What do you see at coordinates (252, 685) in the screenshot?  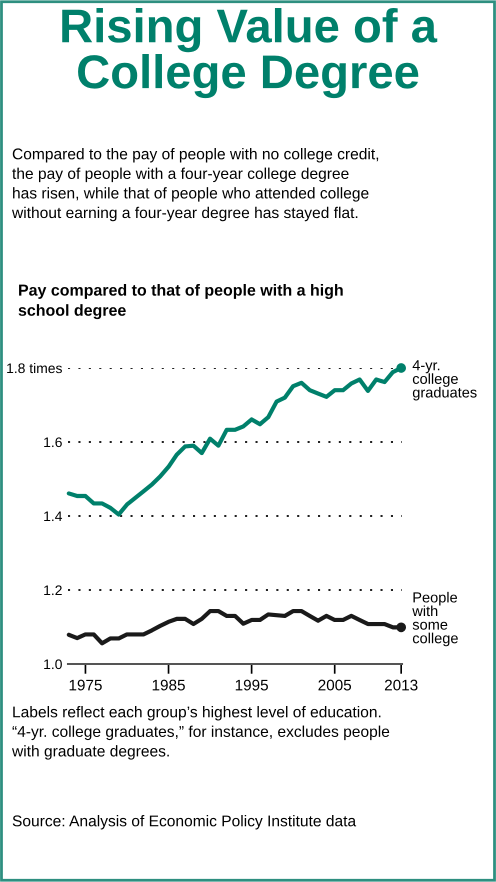 I see `x-tick-label: 1995` at bounding box center [252, 685].